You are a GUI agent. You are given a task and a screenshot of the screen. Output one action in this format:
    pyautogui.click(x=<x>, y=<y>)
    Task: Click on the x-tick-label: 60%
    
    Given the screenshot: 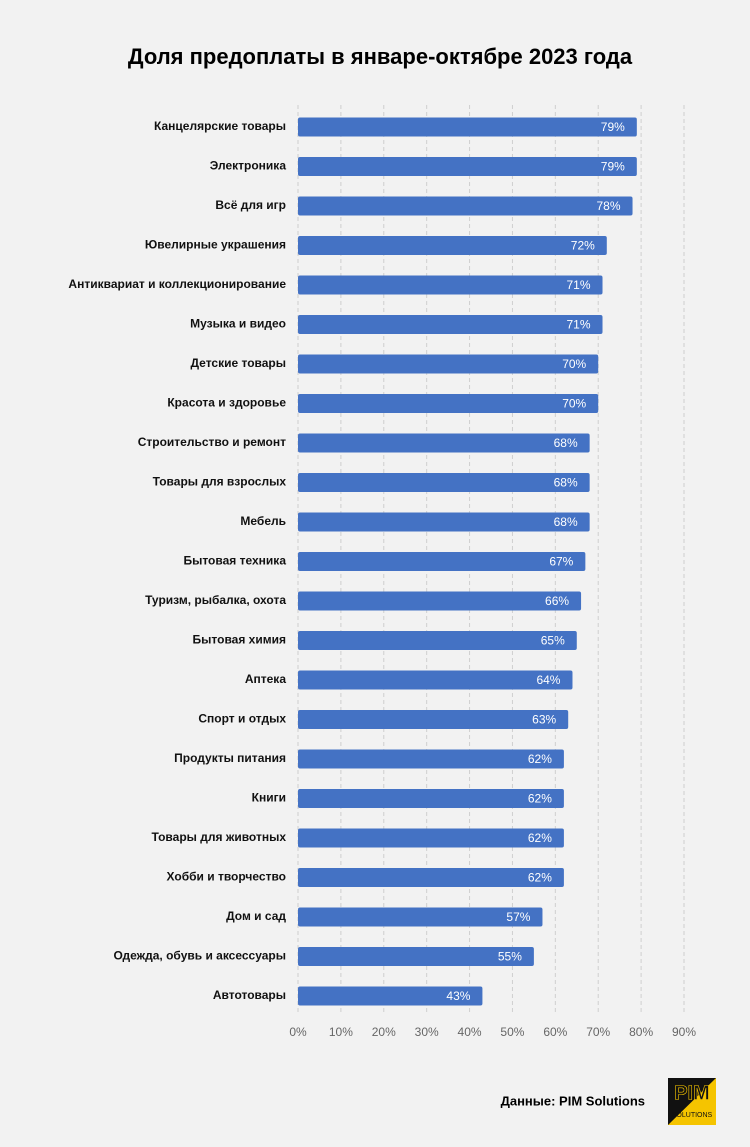 What is the action you would take?
    pyautogui.click(x=555, y=1032)
    